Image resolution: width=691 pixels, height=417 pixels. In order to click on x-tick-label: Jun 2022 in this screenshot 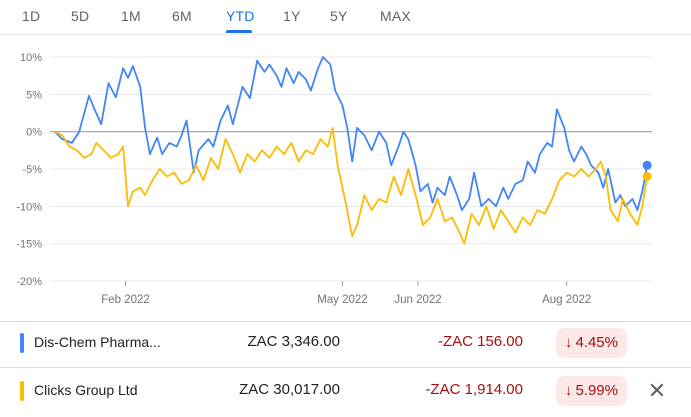, I will do `click(417, 300)`.